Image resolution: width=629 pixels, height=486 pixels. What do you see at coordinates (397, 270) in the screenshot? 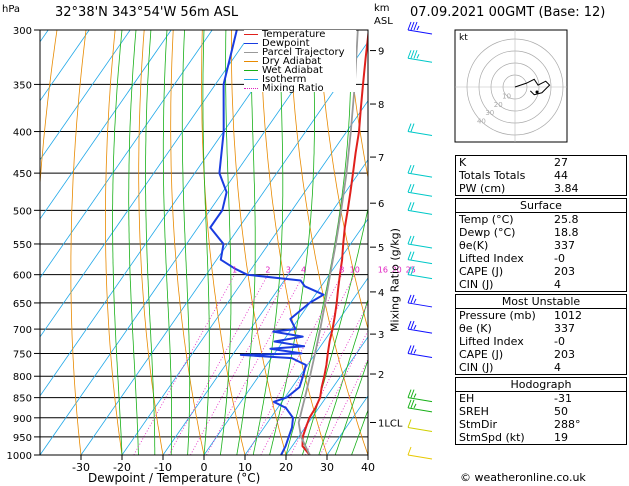
I see `mixing-ratio-label: 20` at bounding box center [397, 270].